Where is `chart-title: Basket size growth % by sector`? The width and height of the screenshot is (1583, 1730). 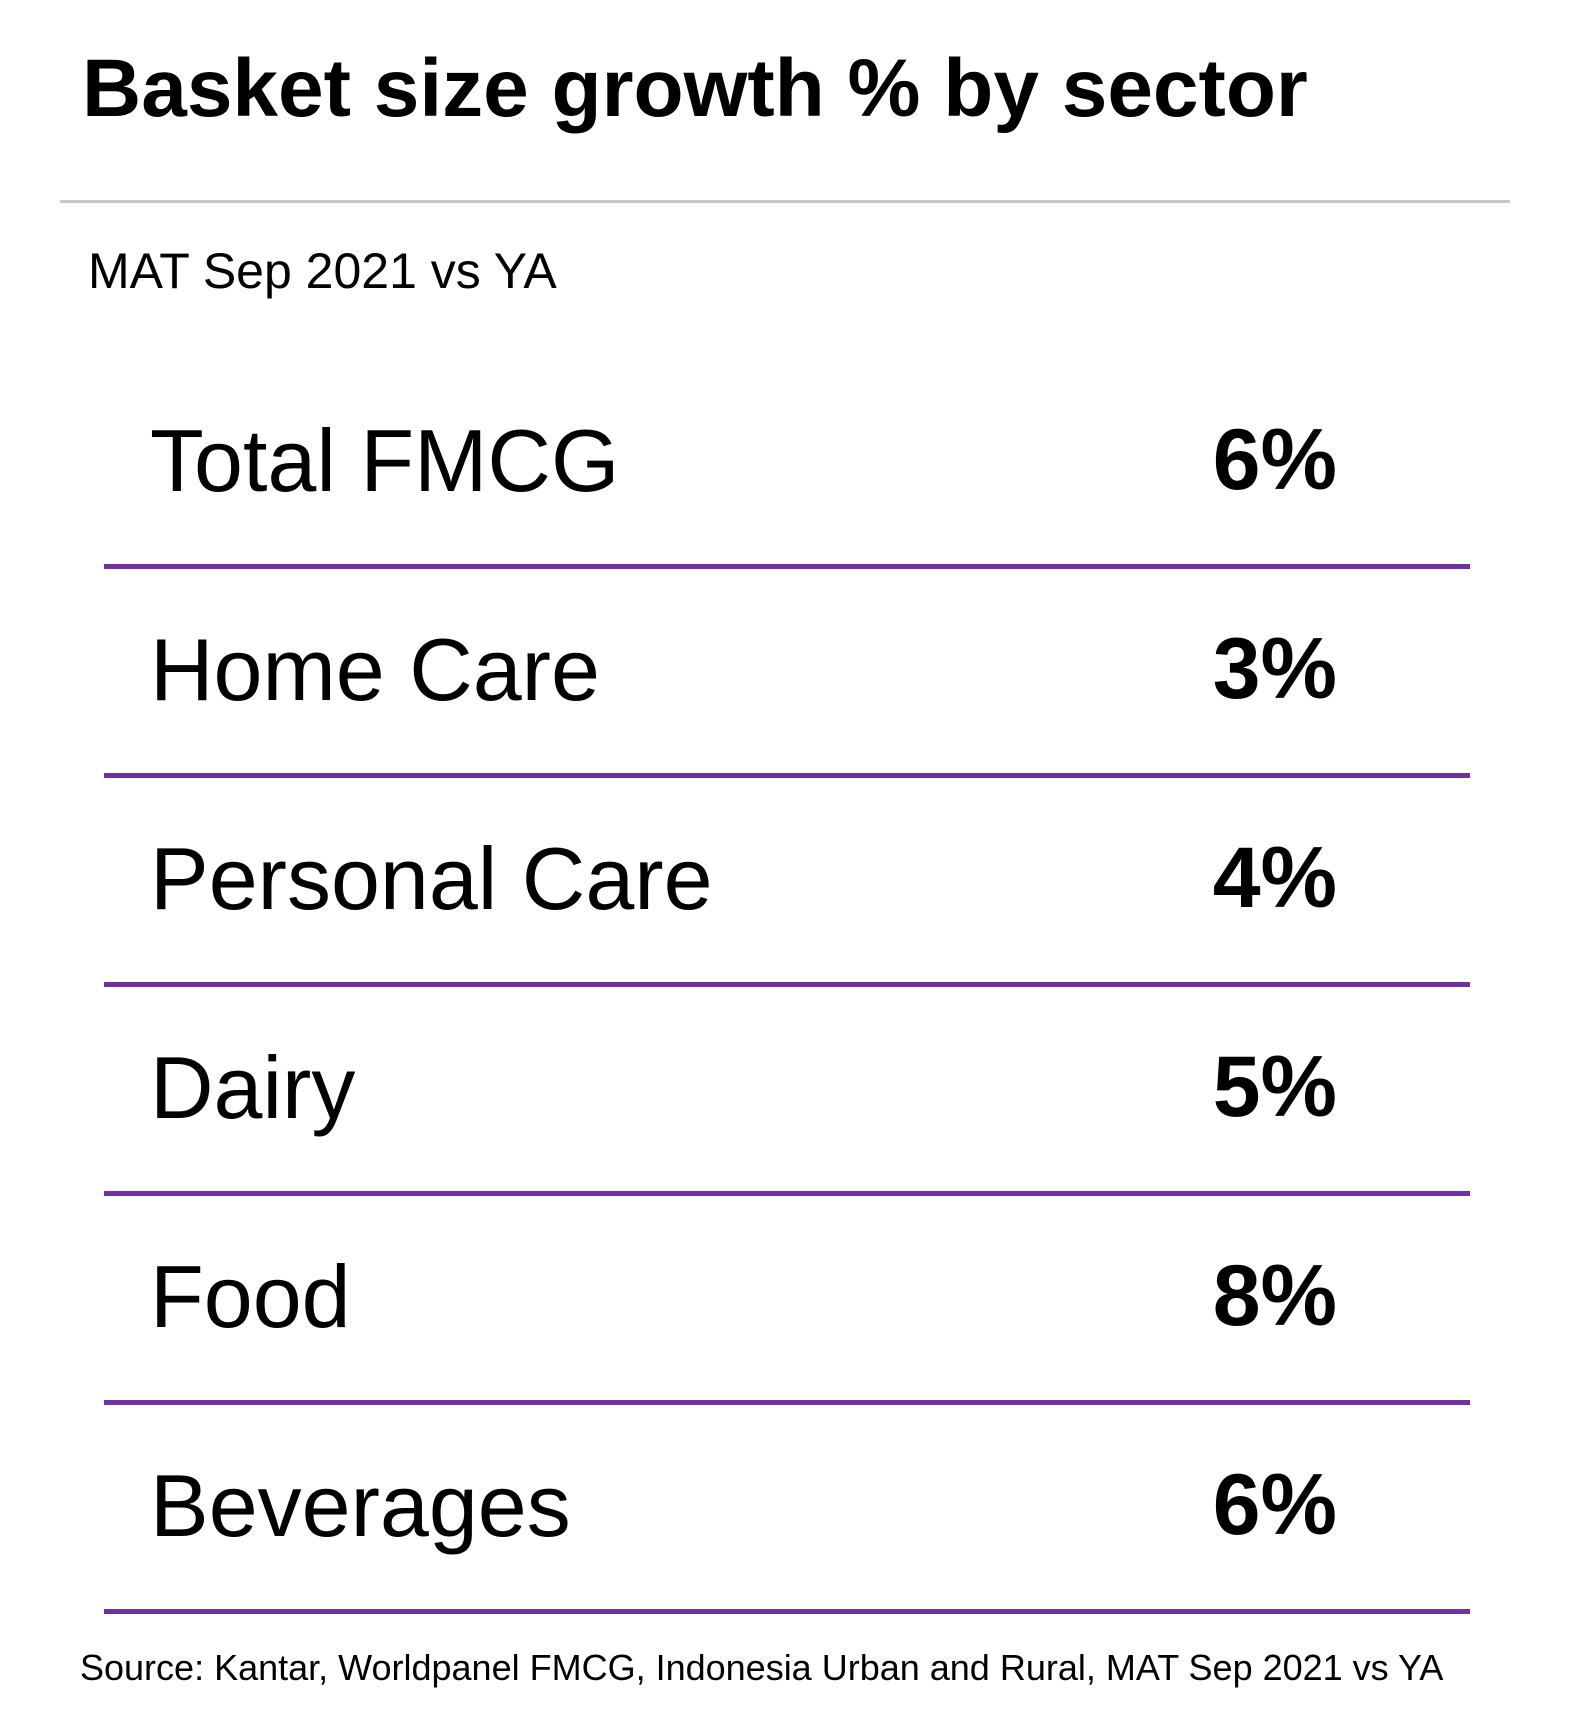
chart-title: Basket size growth % by sector is located at coordinates (695, 88).